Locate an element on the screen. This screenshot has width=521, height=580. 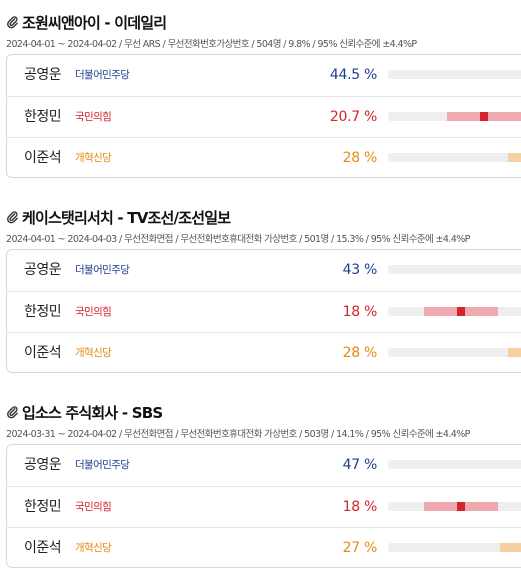
candidate-row: 공영운 더불어민주당 44.5 % is located at coordinates (264, 75).